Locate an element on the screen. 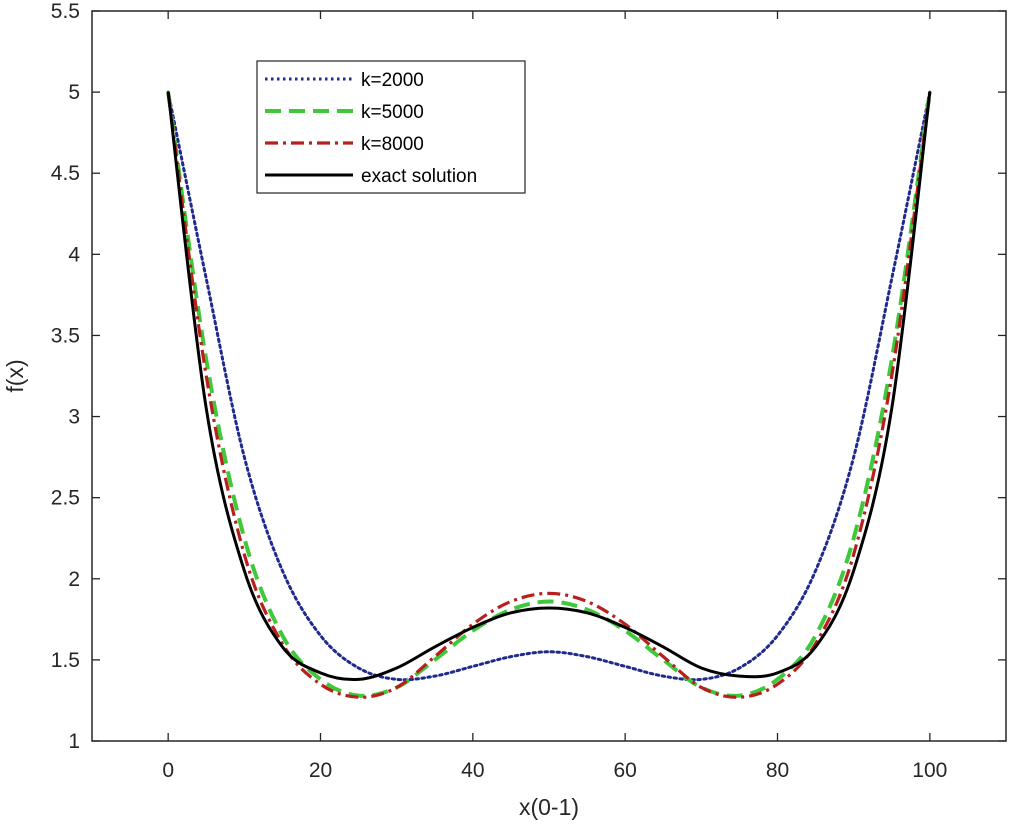  legend-label-3: k=8000 is located at coordinates (392, 144).